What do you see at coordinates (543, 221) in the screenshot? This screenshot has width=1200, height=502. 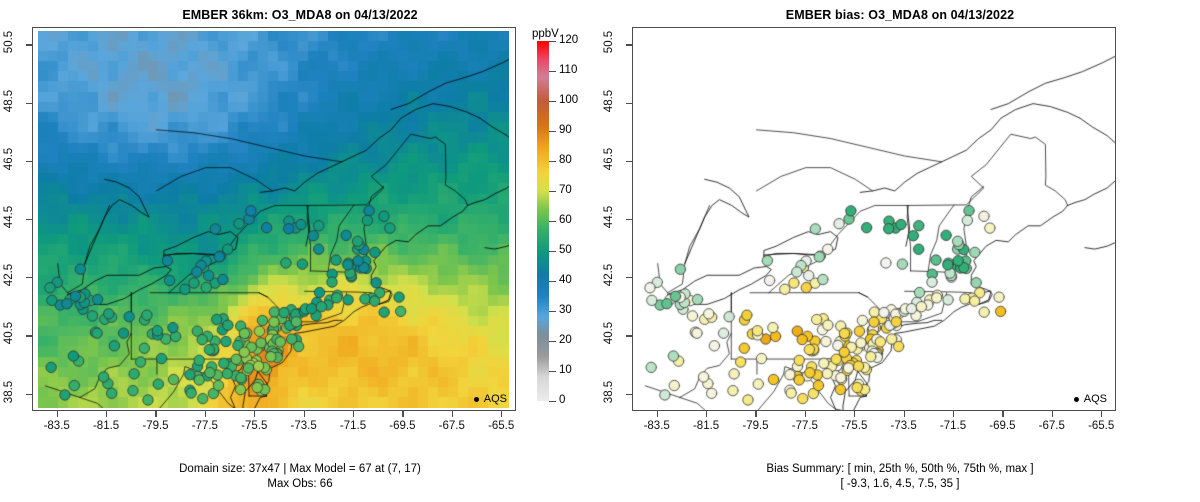 I see `colorbar-model` at bounding box center [543, 221].